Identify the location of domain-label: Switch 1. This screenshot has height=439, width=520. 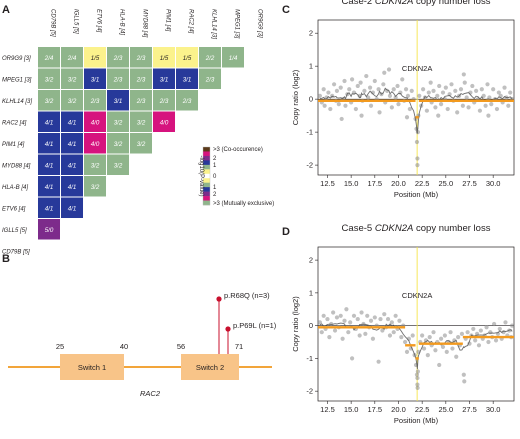
(92, 367).